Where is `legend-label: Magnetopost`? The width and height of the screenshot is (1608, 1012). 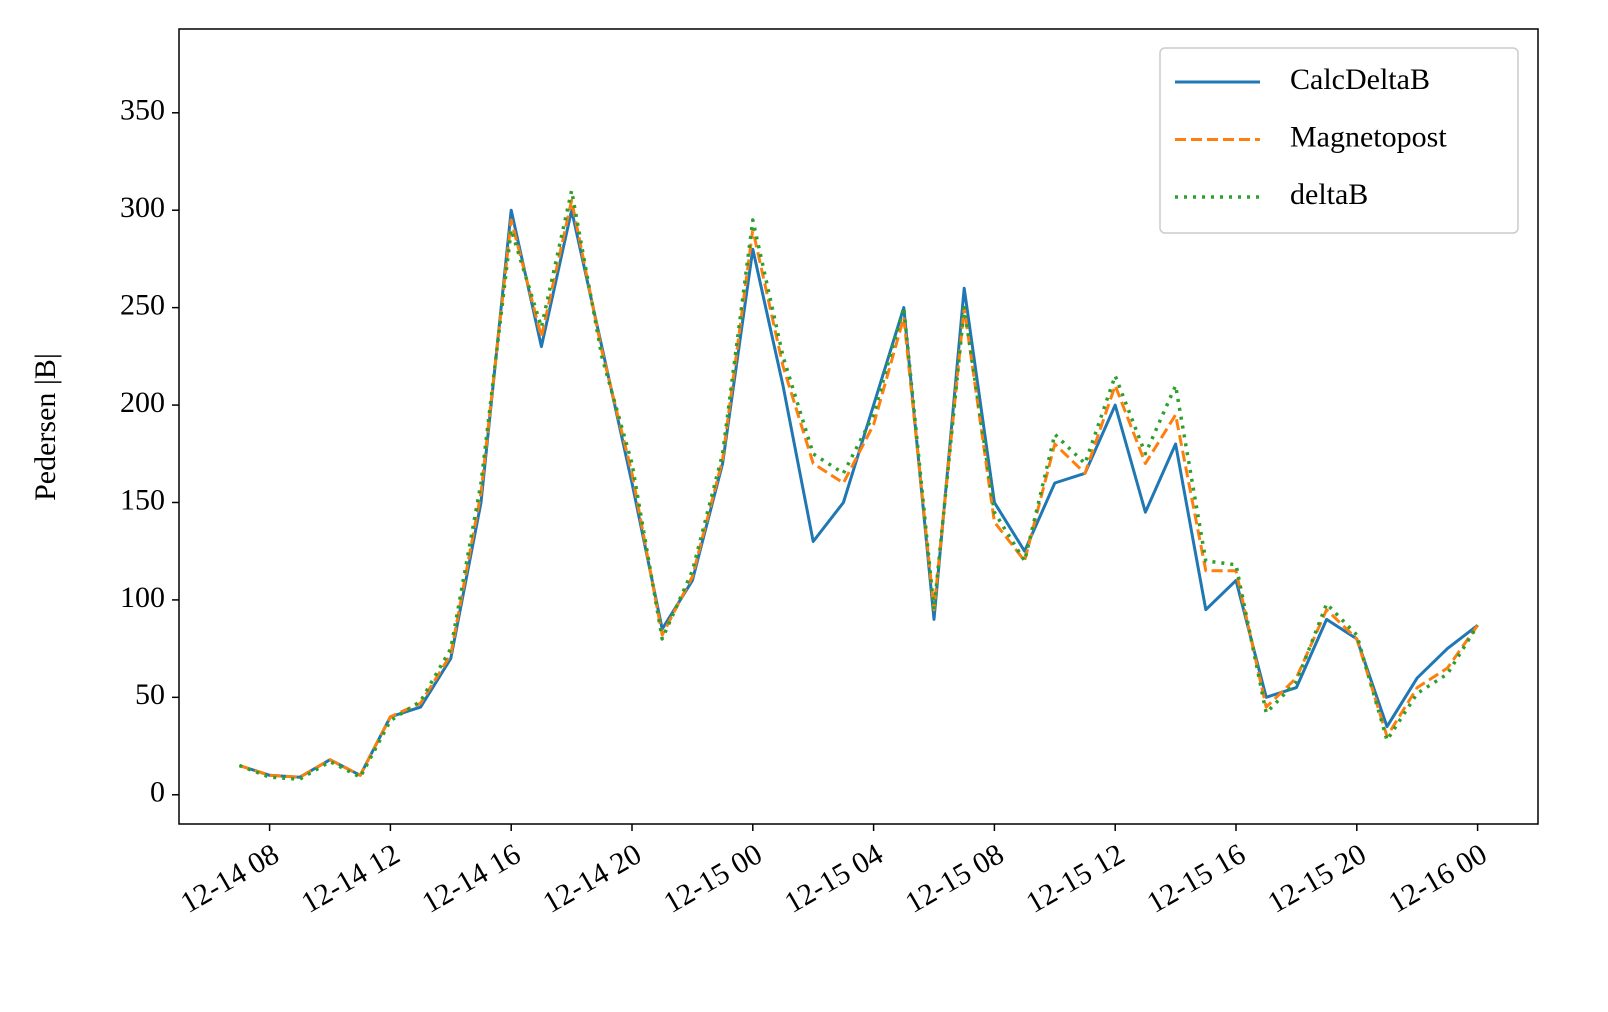 legend-label: Magnetopost is located at coordinates (1368, 136).